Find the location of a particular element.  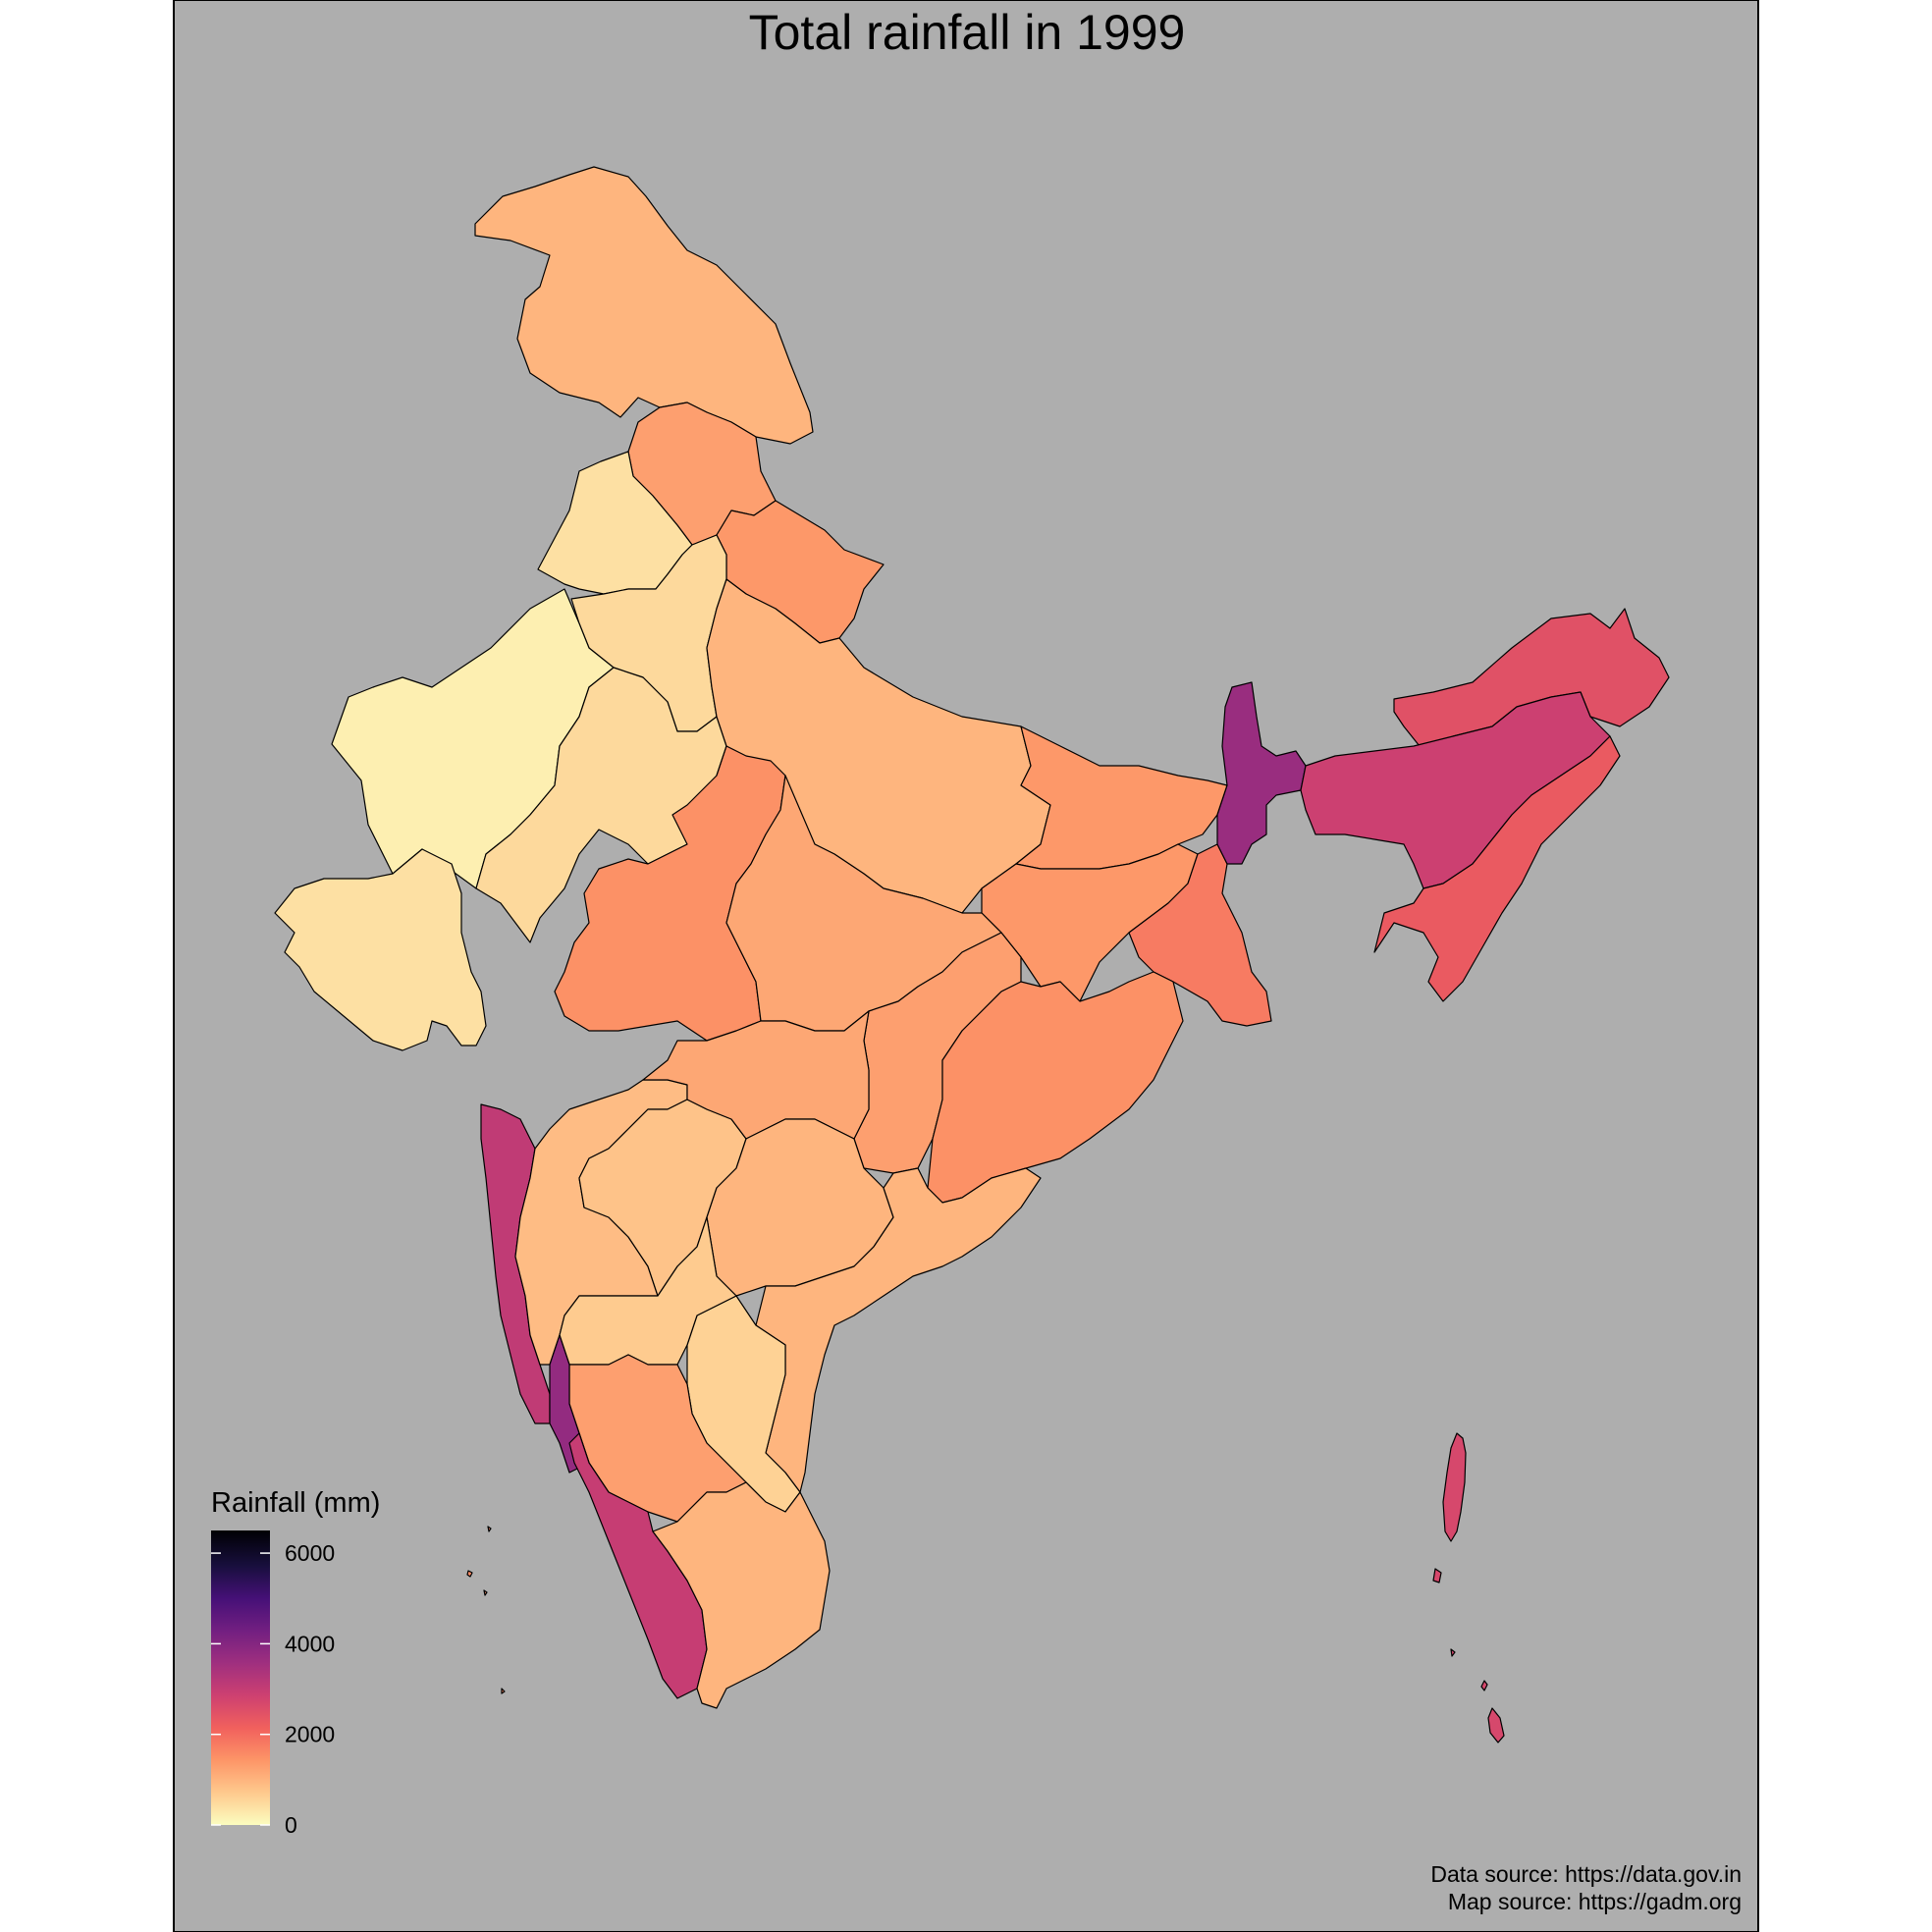

region-nmmt is located at coordinates (1497, 868).